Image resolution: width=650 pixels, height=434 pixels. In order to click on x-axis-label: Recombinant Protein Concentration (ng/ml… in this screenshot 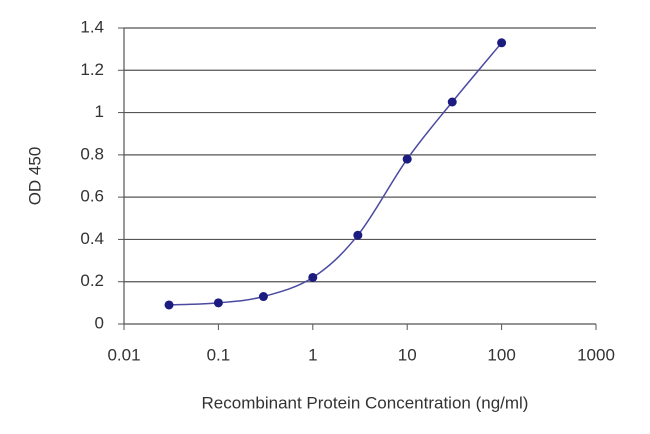, I will do `click(365, 402)`.